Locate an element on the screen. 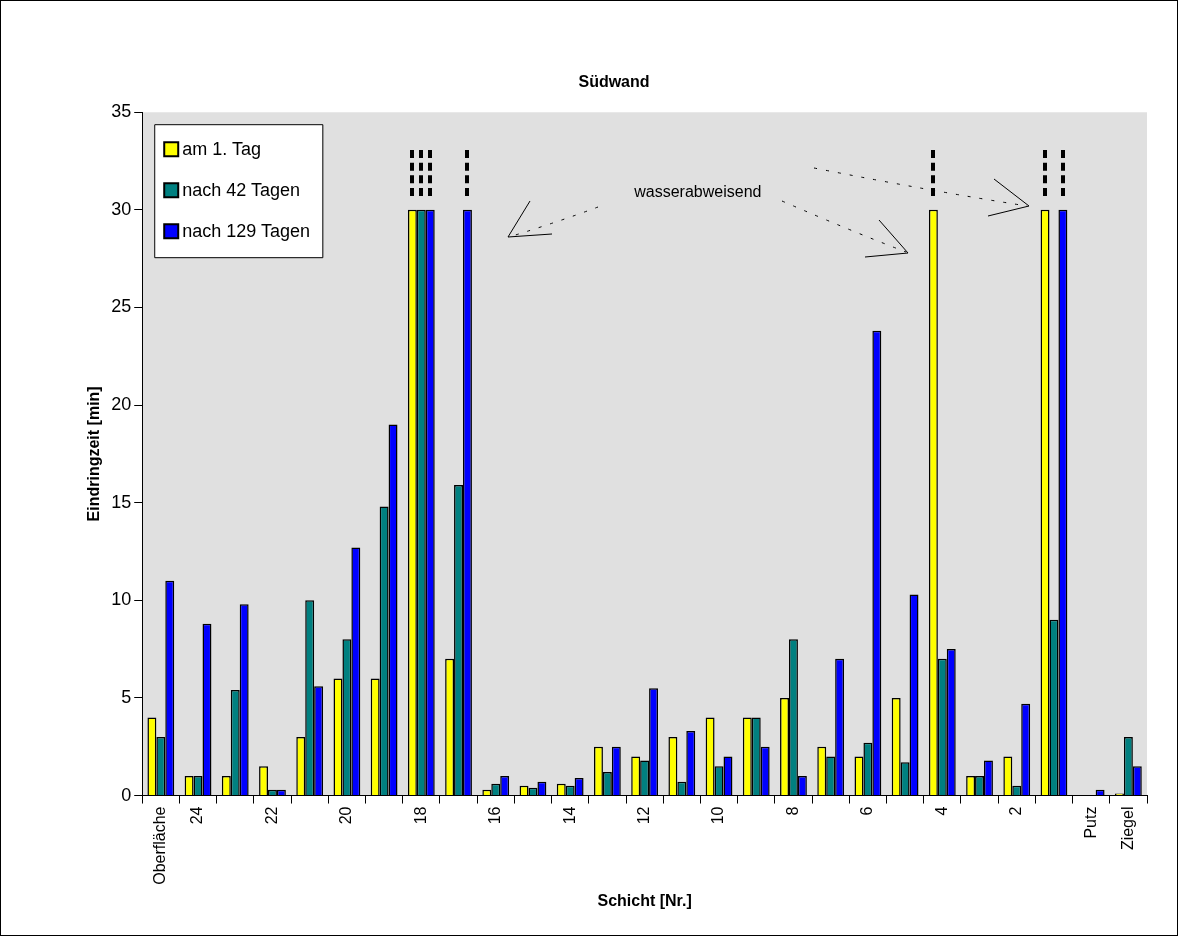  legend-label: am 1. Tag is located at coordinates (221, 149).